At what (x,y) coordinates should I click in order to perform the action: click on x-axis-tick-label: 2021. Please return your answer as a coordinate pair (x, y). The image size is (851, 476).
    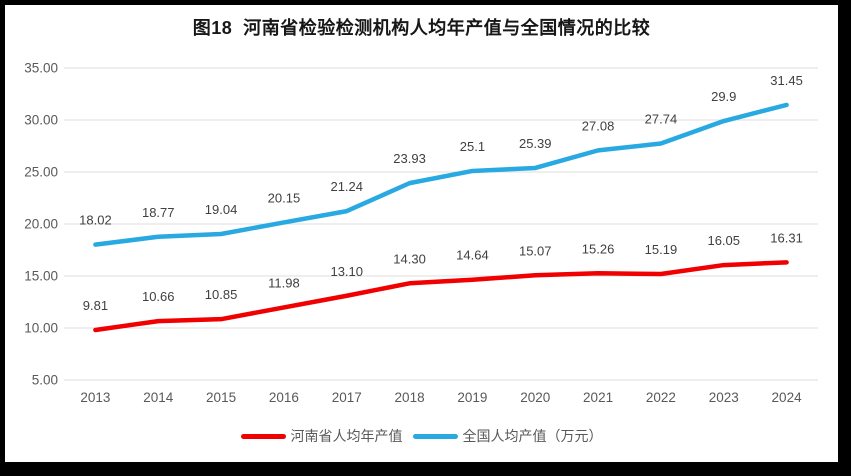
    Looking at the image, I should click on (598, 397).